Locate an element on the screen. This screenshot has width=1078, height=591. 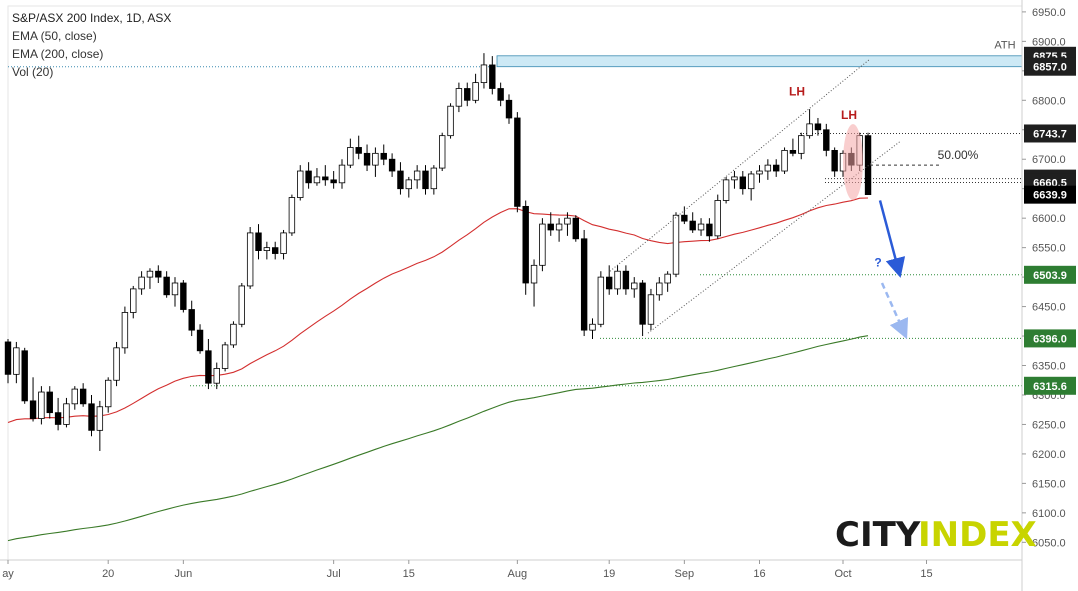
x-tick-label: 15 is located at coordinates (926, 574).